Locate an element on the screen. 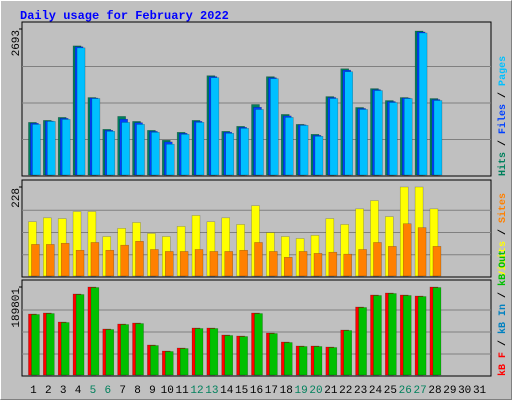 This screenshot has width=512, height=400. x-tick-label: 18 is located at coordinates (286, 391).